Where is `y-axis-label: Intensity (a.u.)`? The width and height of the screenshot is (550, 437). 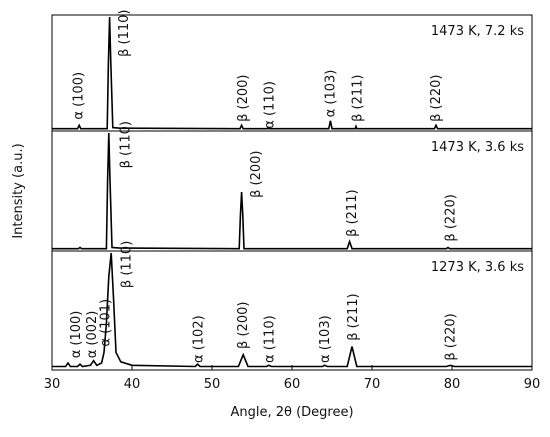
y-axis-label: Intensity (a.u.) is located at coordinates (18, 190).